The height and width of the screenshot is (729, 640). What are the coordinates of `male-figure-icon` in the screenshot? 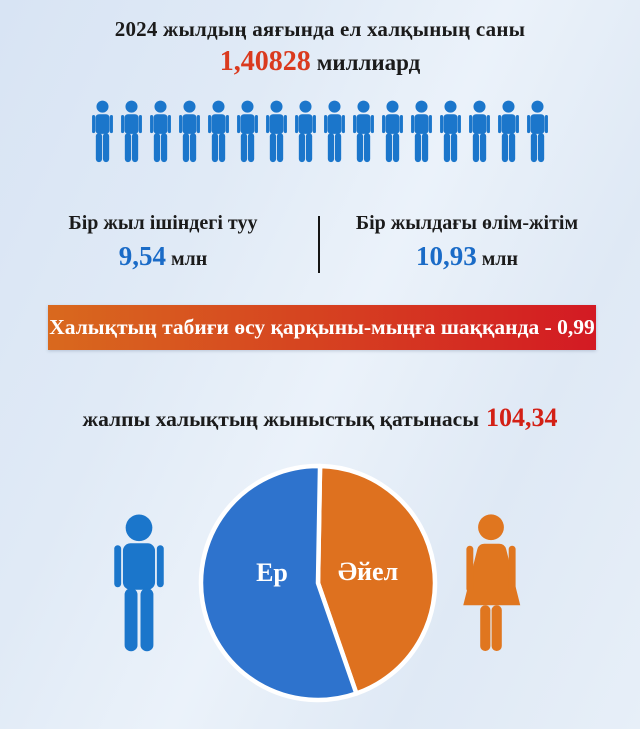 It's located at (139, 583).